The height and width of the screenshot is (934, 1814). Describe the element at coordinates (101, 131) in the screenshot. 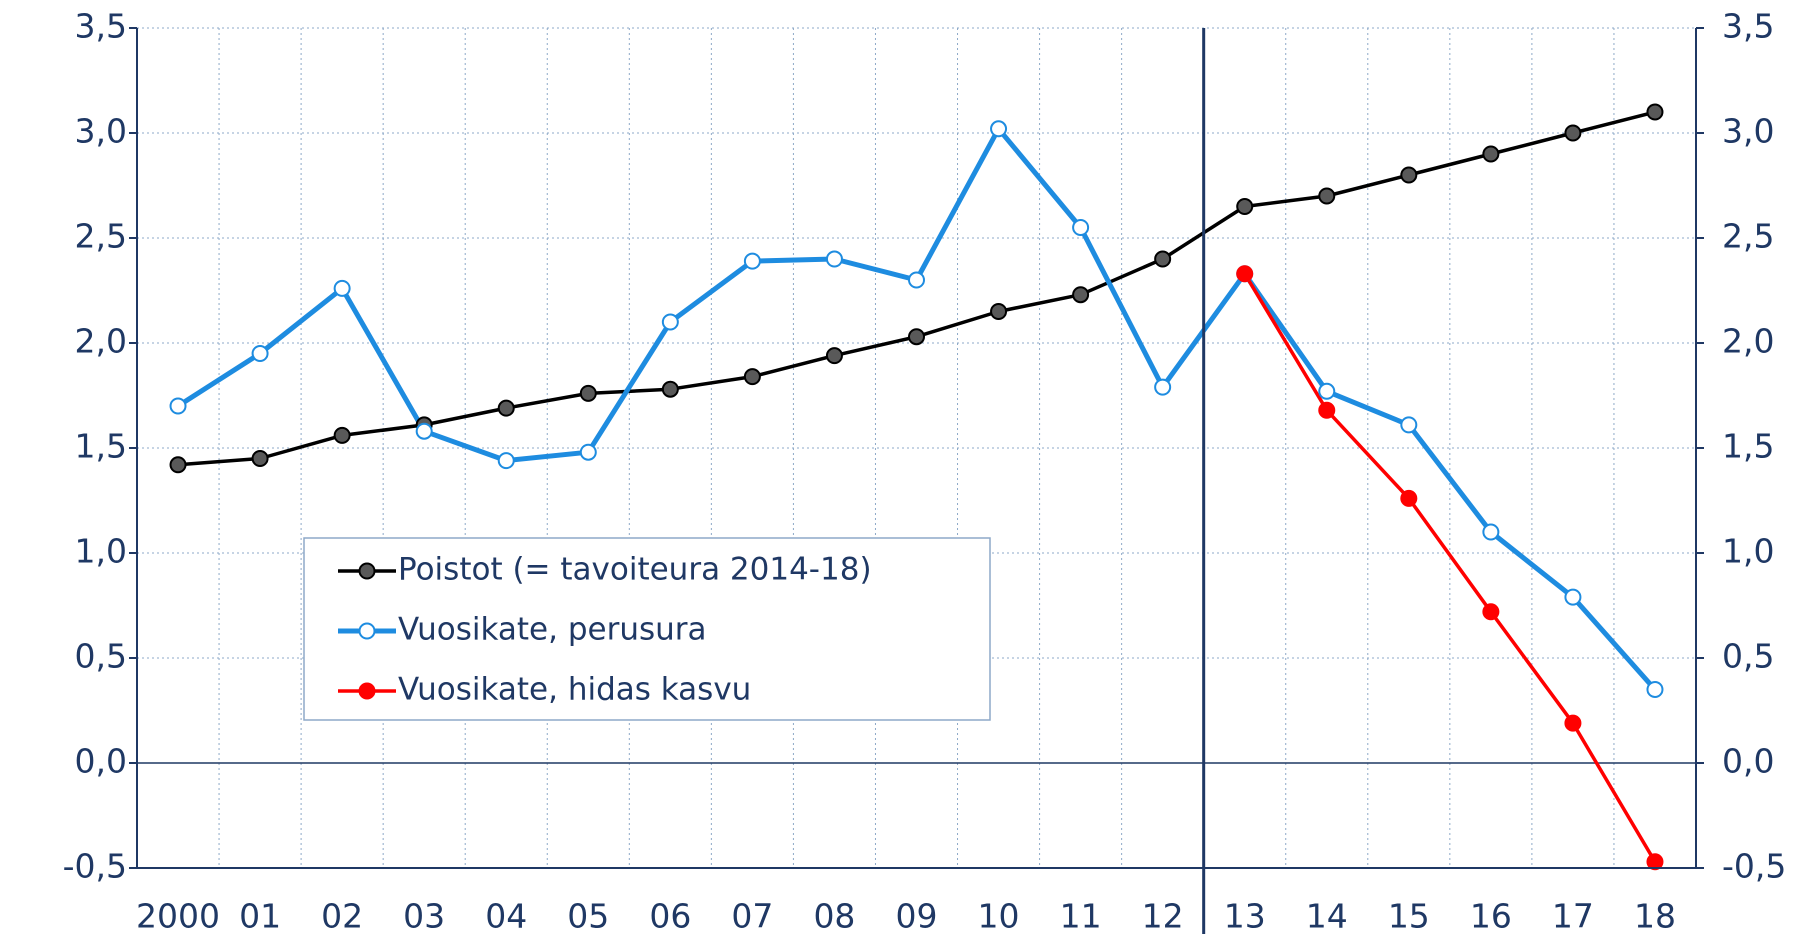

I see `y-tick-label: 3,0` at that location.